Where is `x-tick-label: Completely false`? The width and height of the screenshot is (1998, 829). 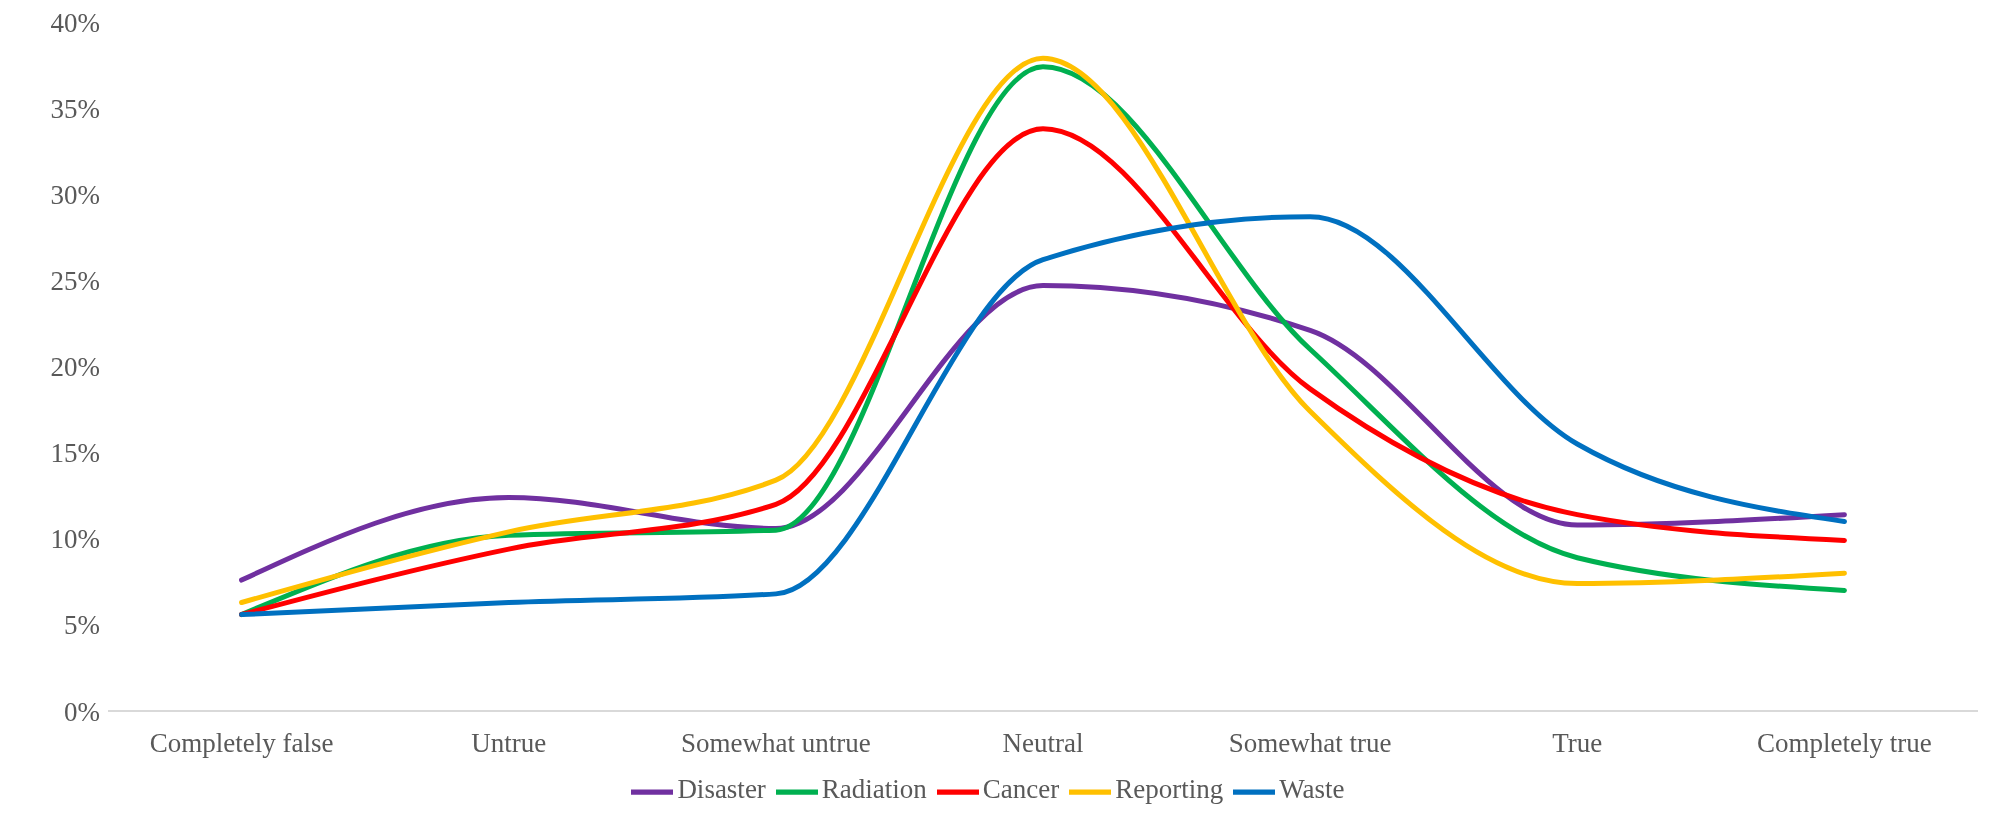
x-tick-label: Completely false is located at coordinates (241, 743).